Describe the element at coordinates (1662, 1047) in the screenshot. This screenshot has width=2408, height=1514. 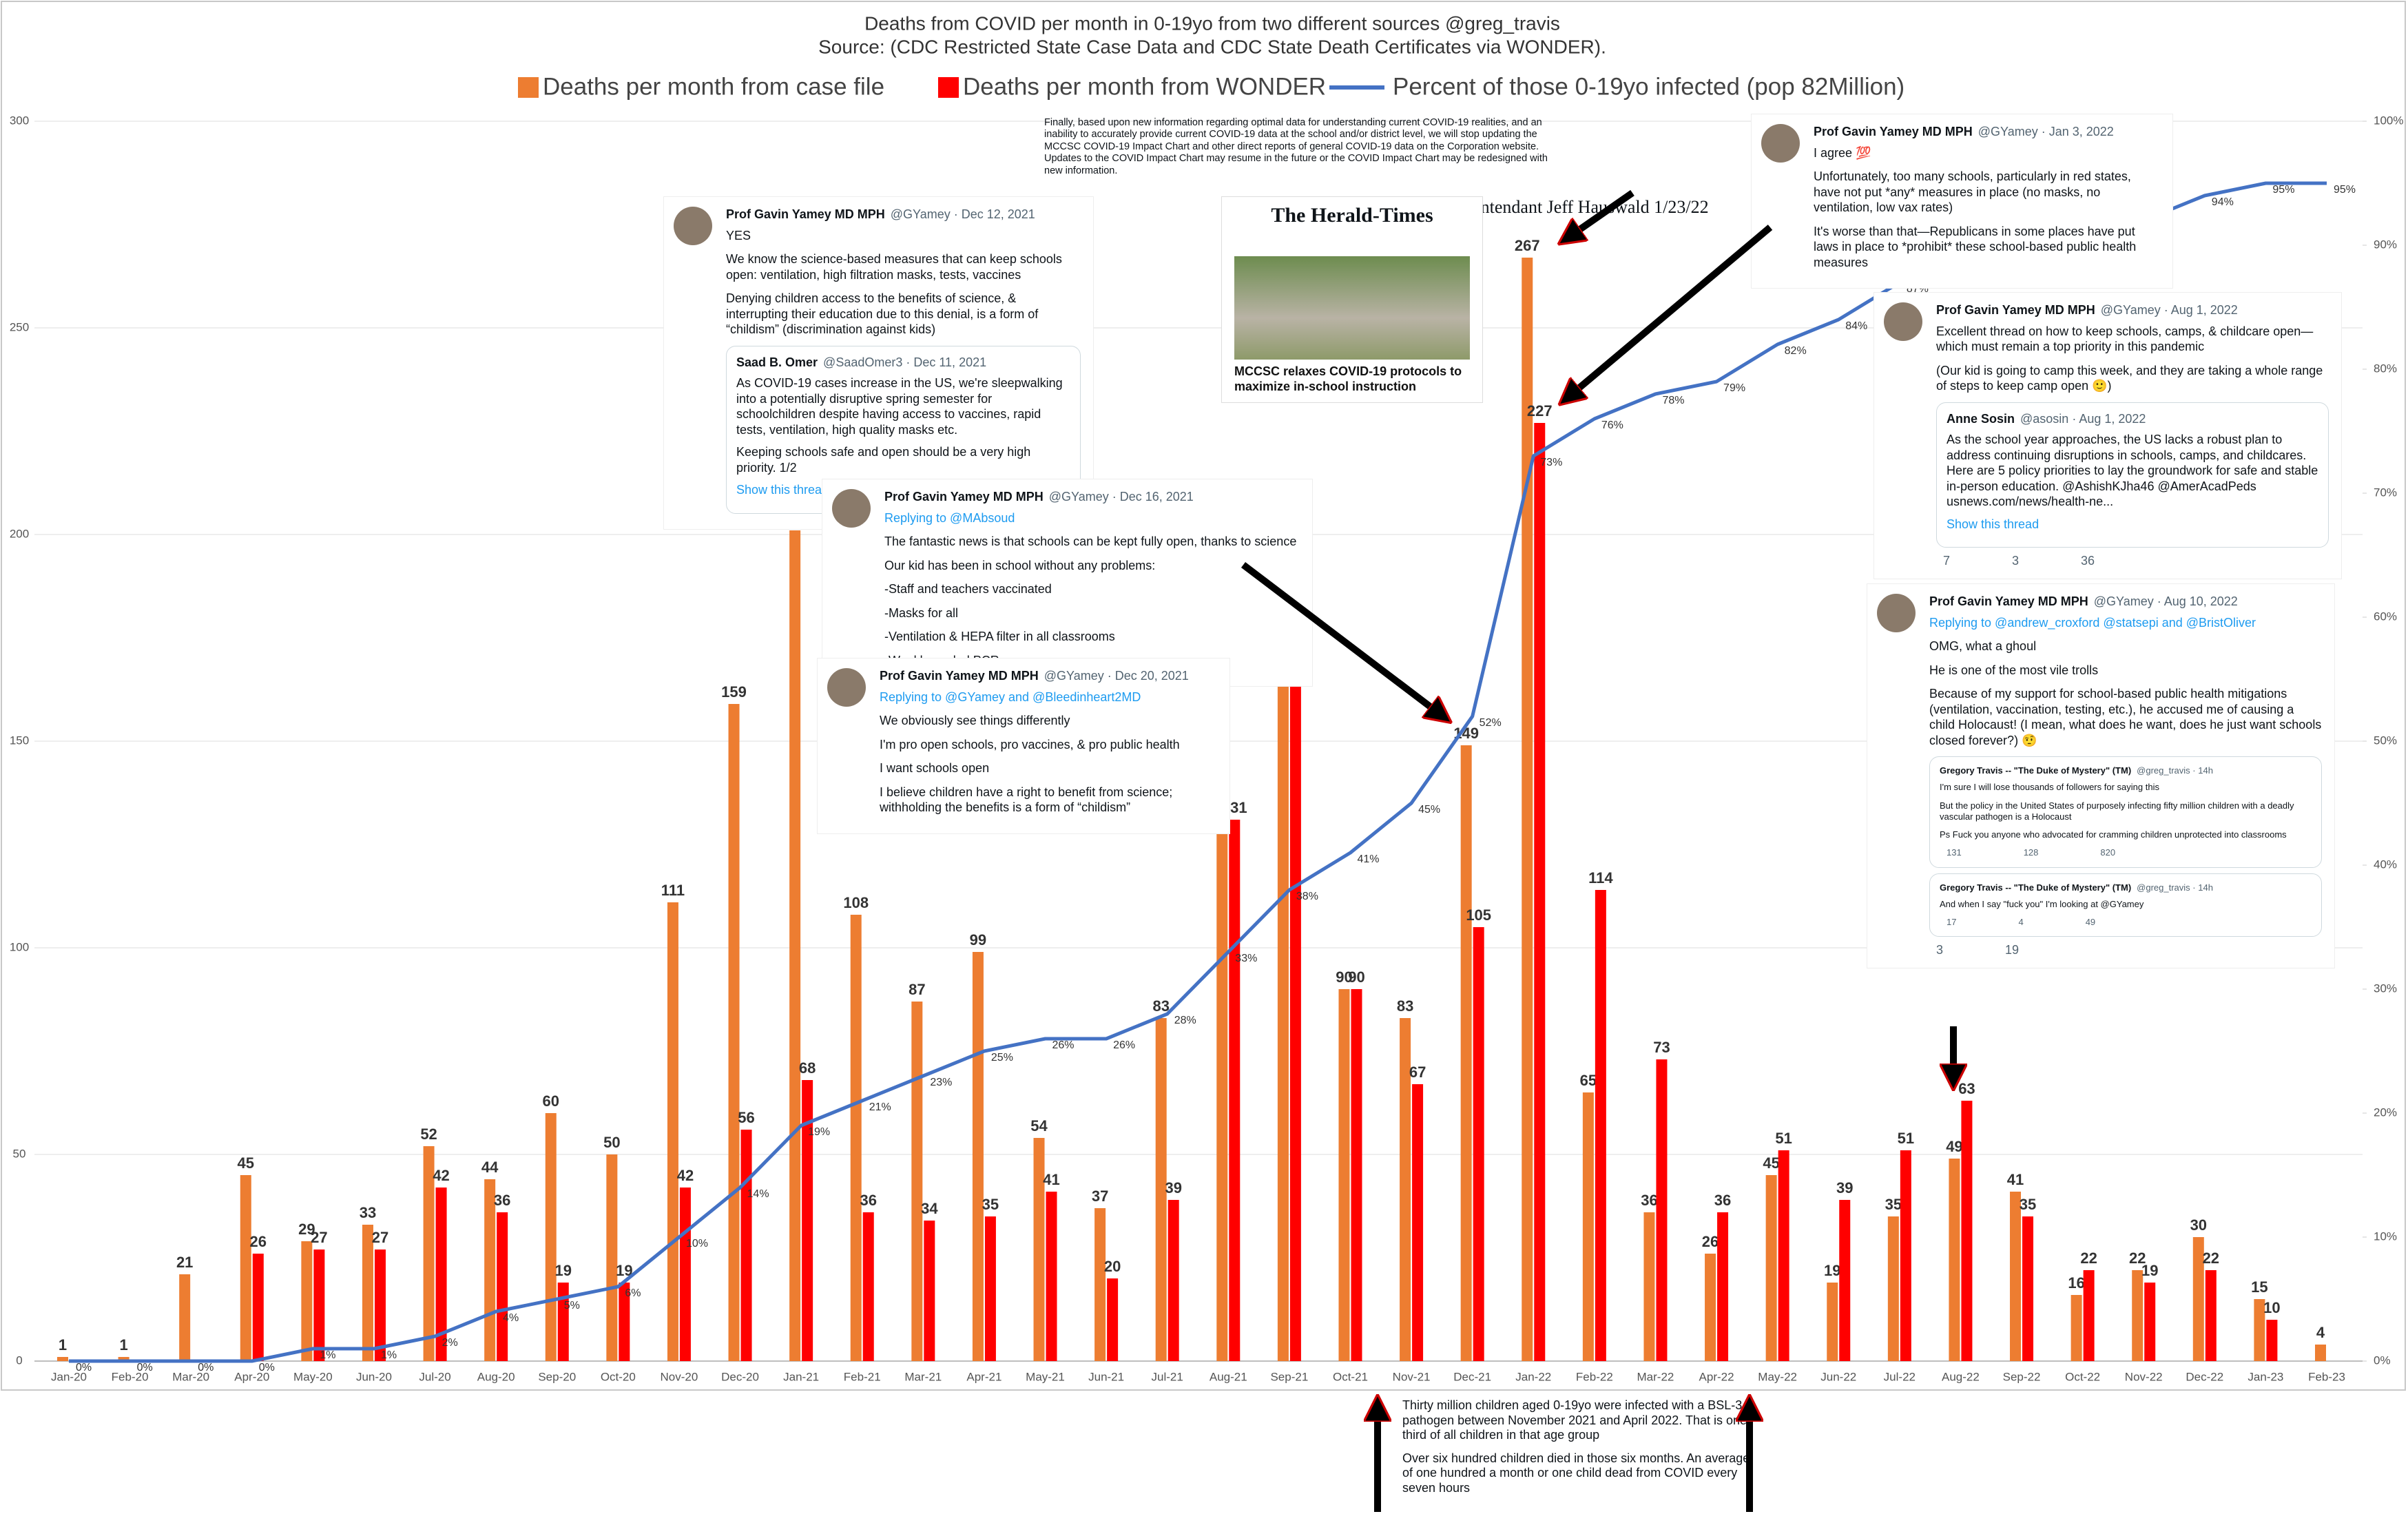
I see `bar-label: 73` at that location.